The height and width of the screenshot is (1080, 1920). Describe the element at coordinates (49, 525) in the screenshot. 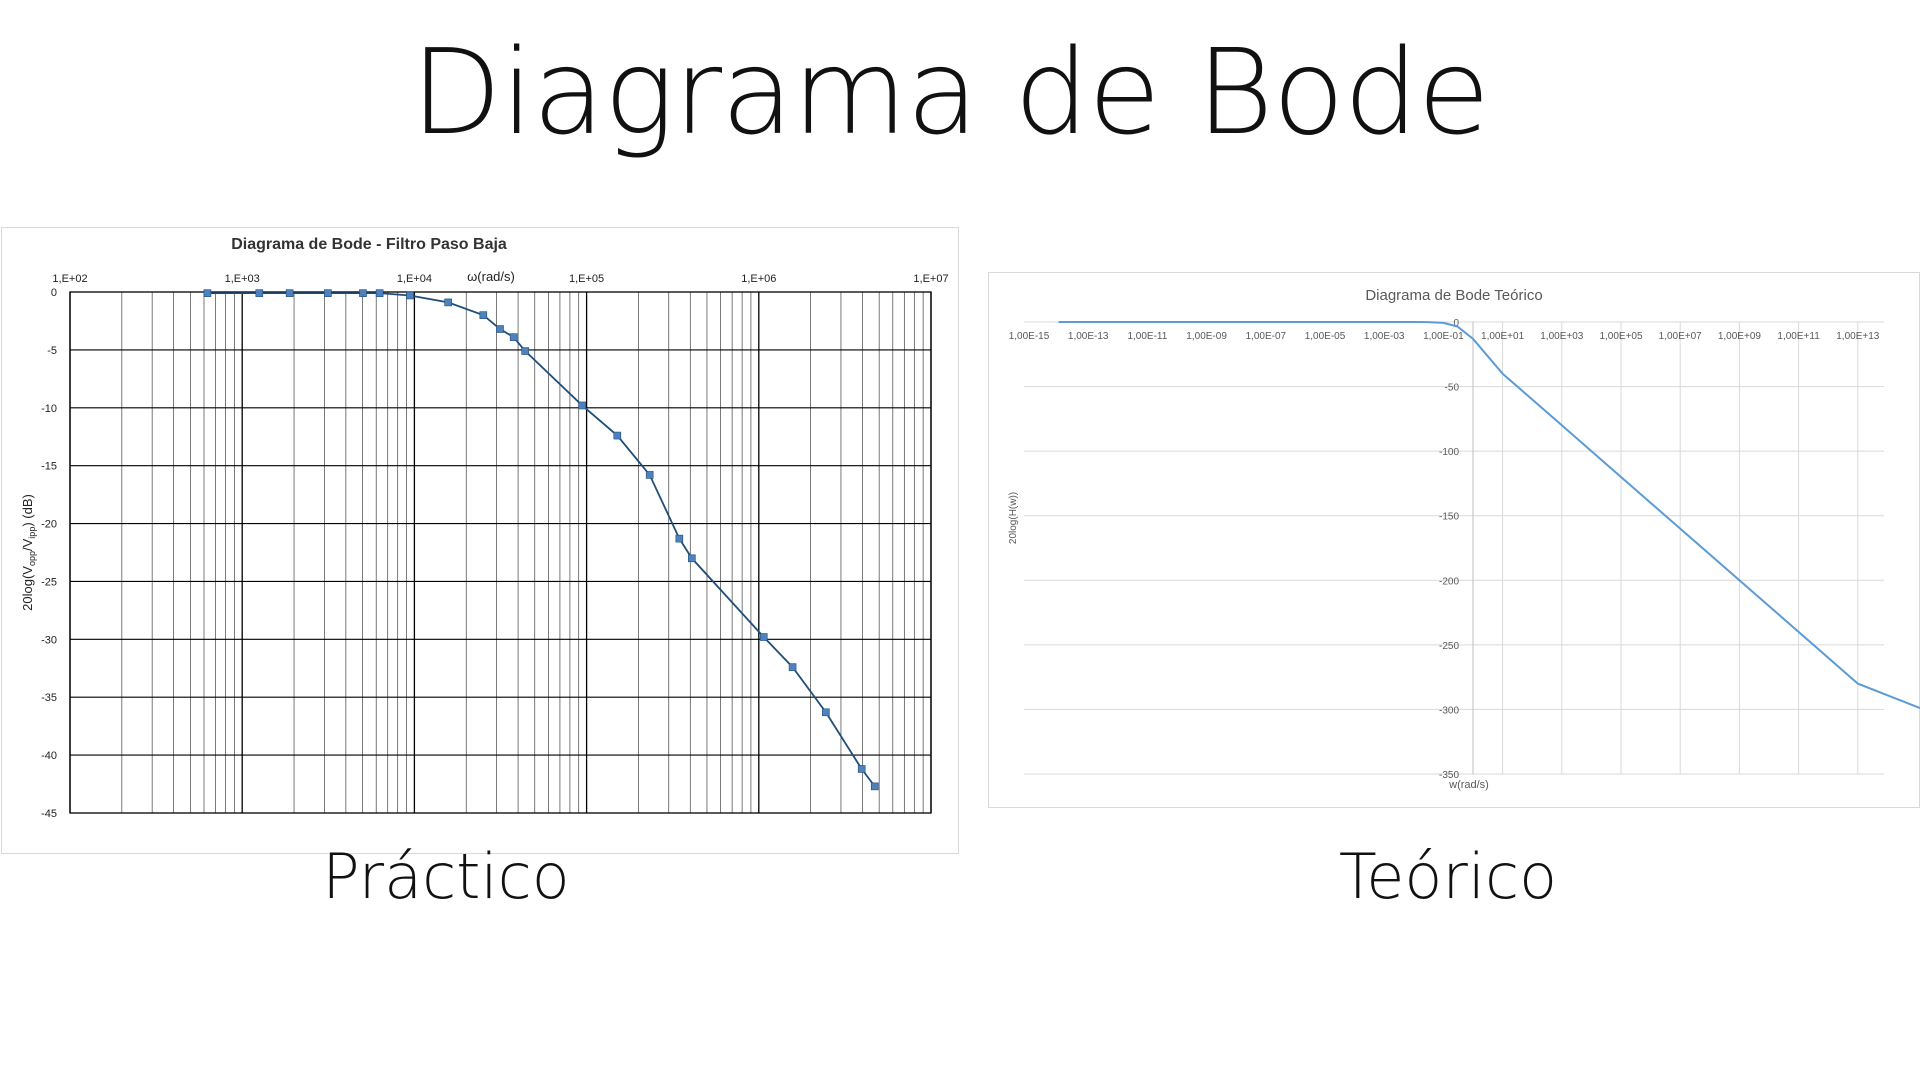

I see `y-tick-label: -20` at that location.